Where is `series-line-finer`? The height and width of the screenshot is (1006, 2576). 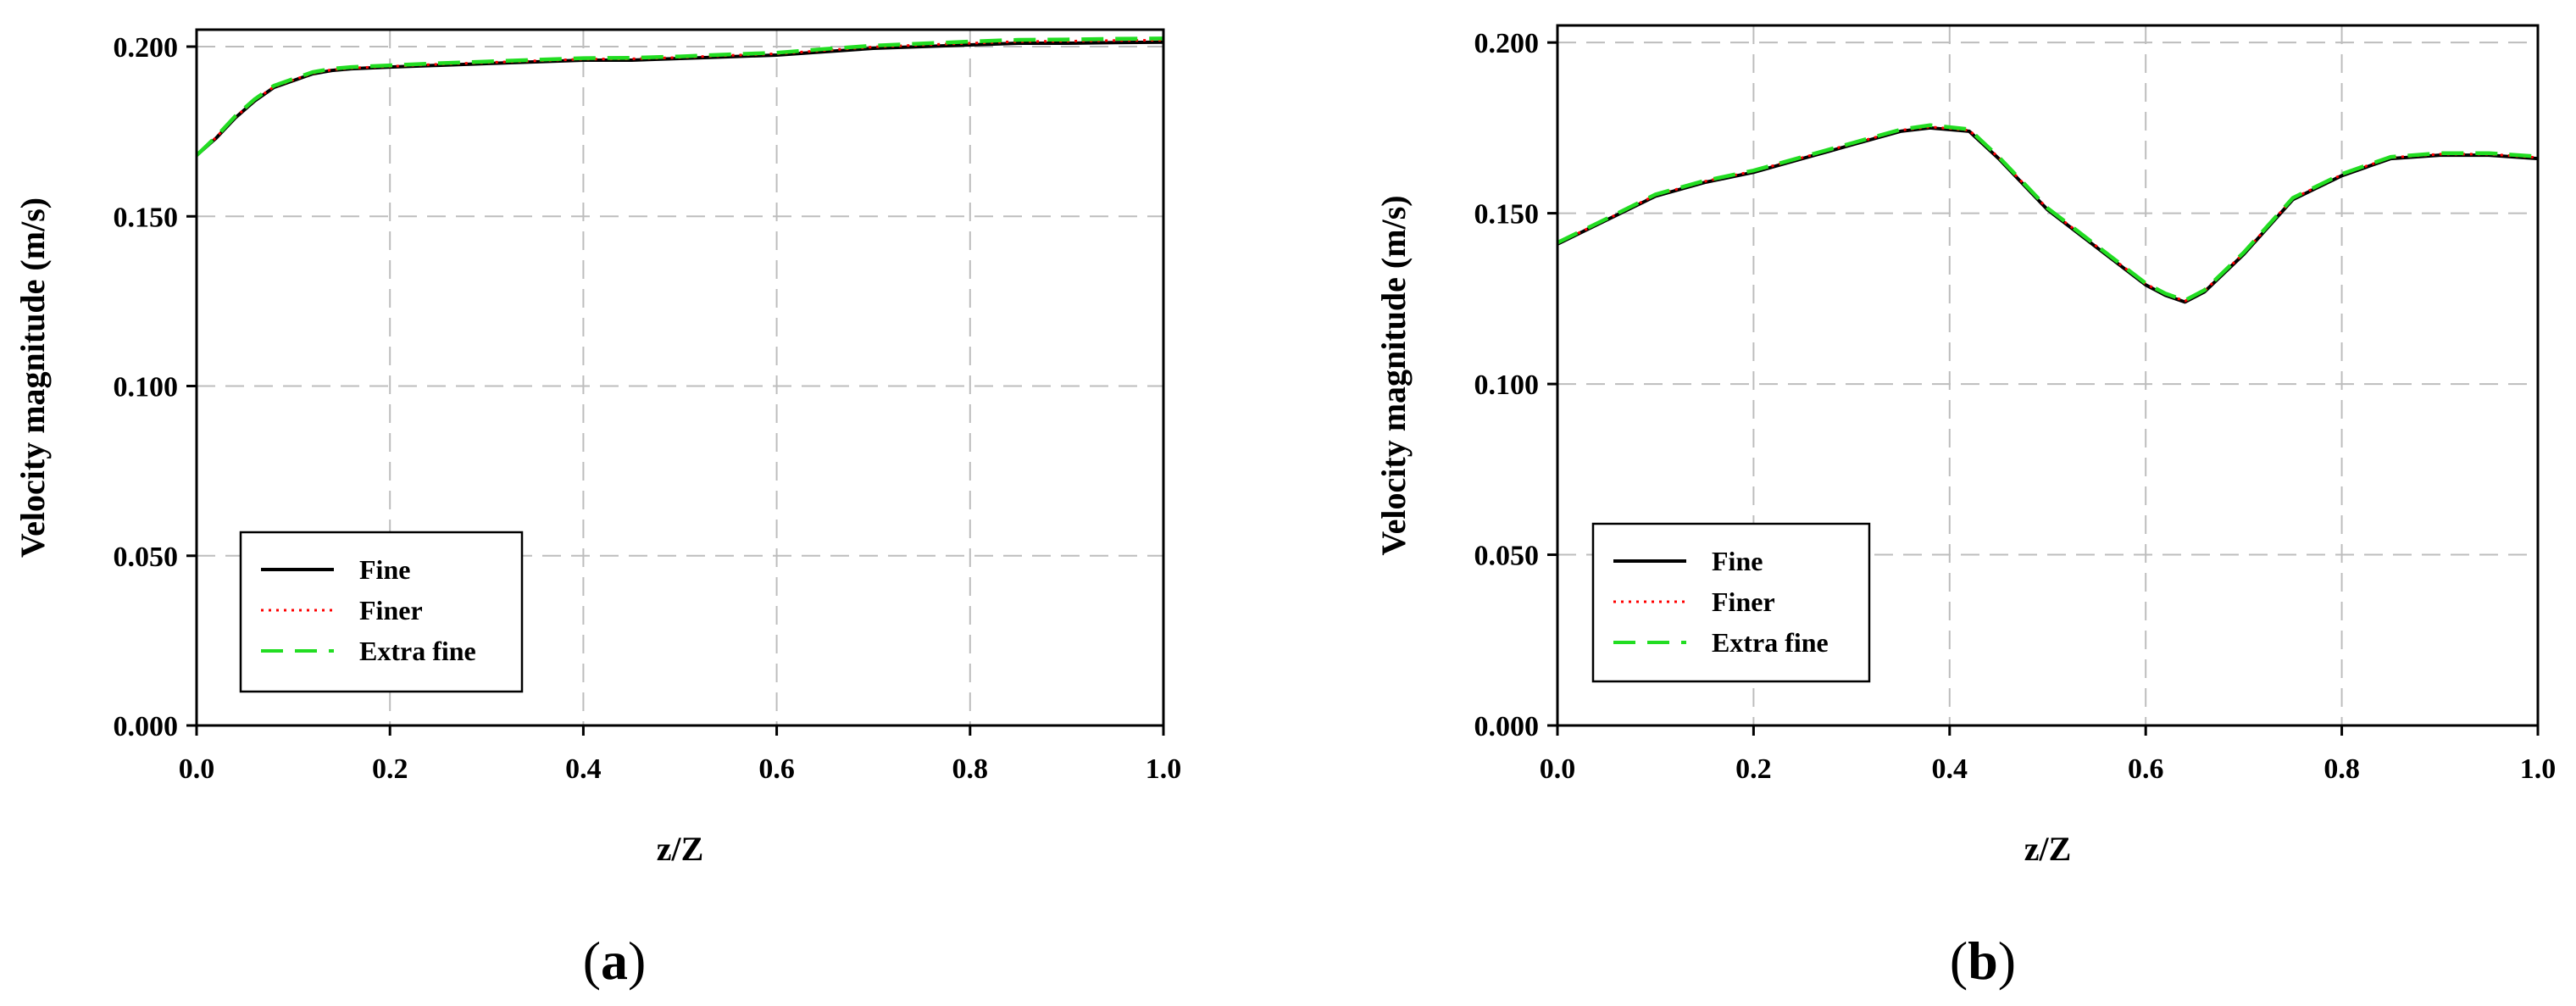 series-line-finer is located at coordinates (2048, 214).